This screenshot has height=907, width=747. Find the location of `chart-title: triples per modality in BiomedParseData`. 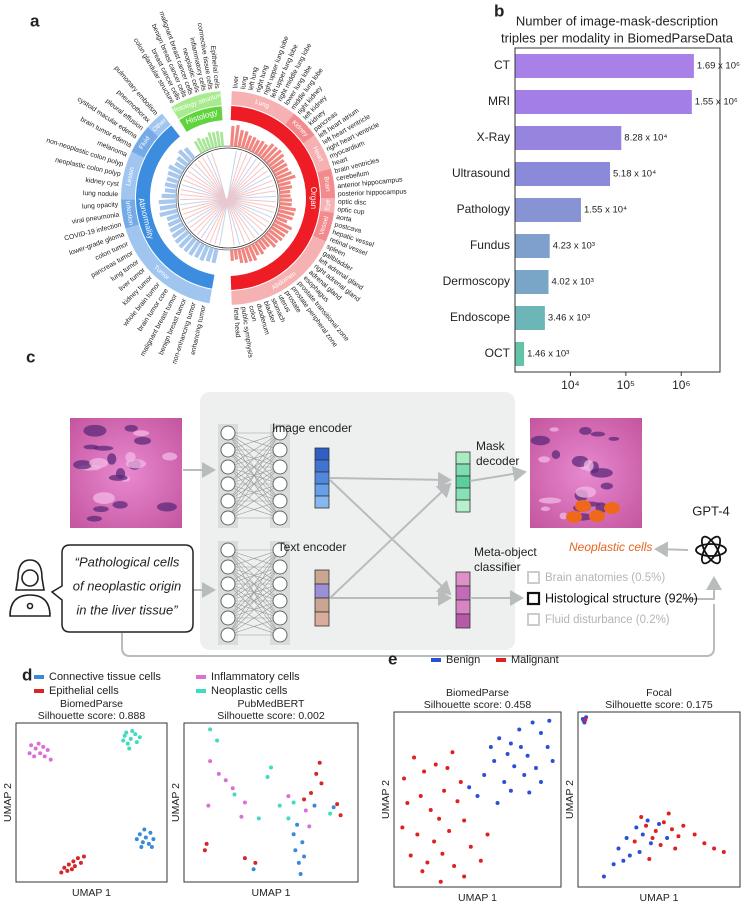

chart-title: triples per modality in BiomedParseData is located at coordinates (617, 37).